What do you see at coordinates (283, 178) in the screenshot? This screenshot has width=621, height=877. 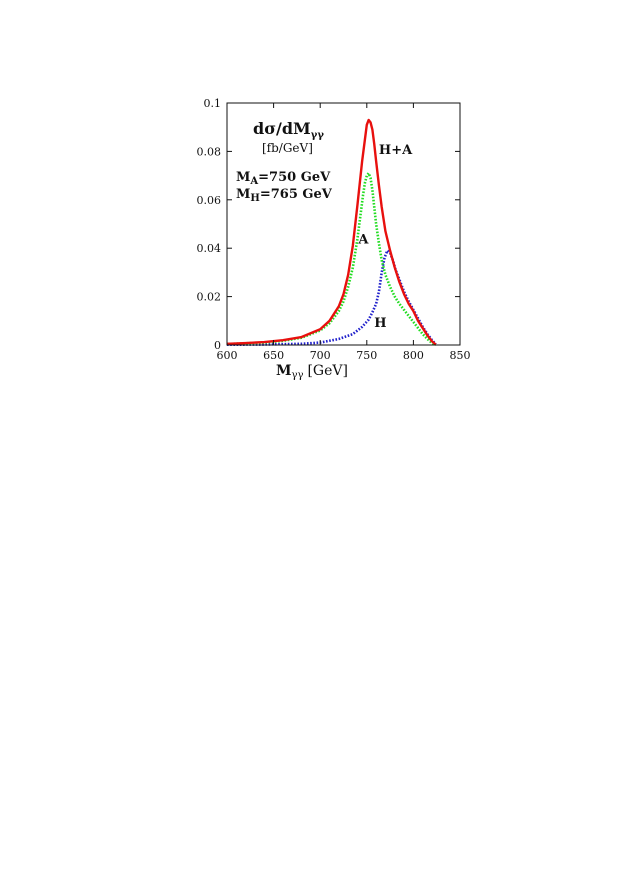 I see `annotation-mass-a: MA=750 GeV` at bounding box center [283, 178].